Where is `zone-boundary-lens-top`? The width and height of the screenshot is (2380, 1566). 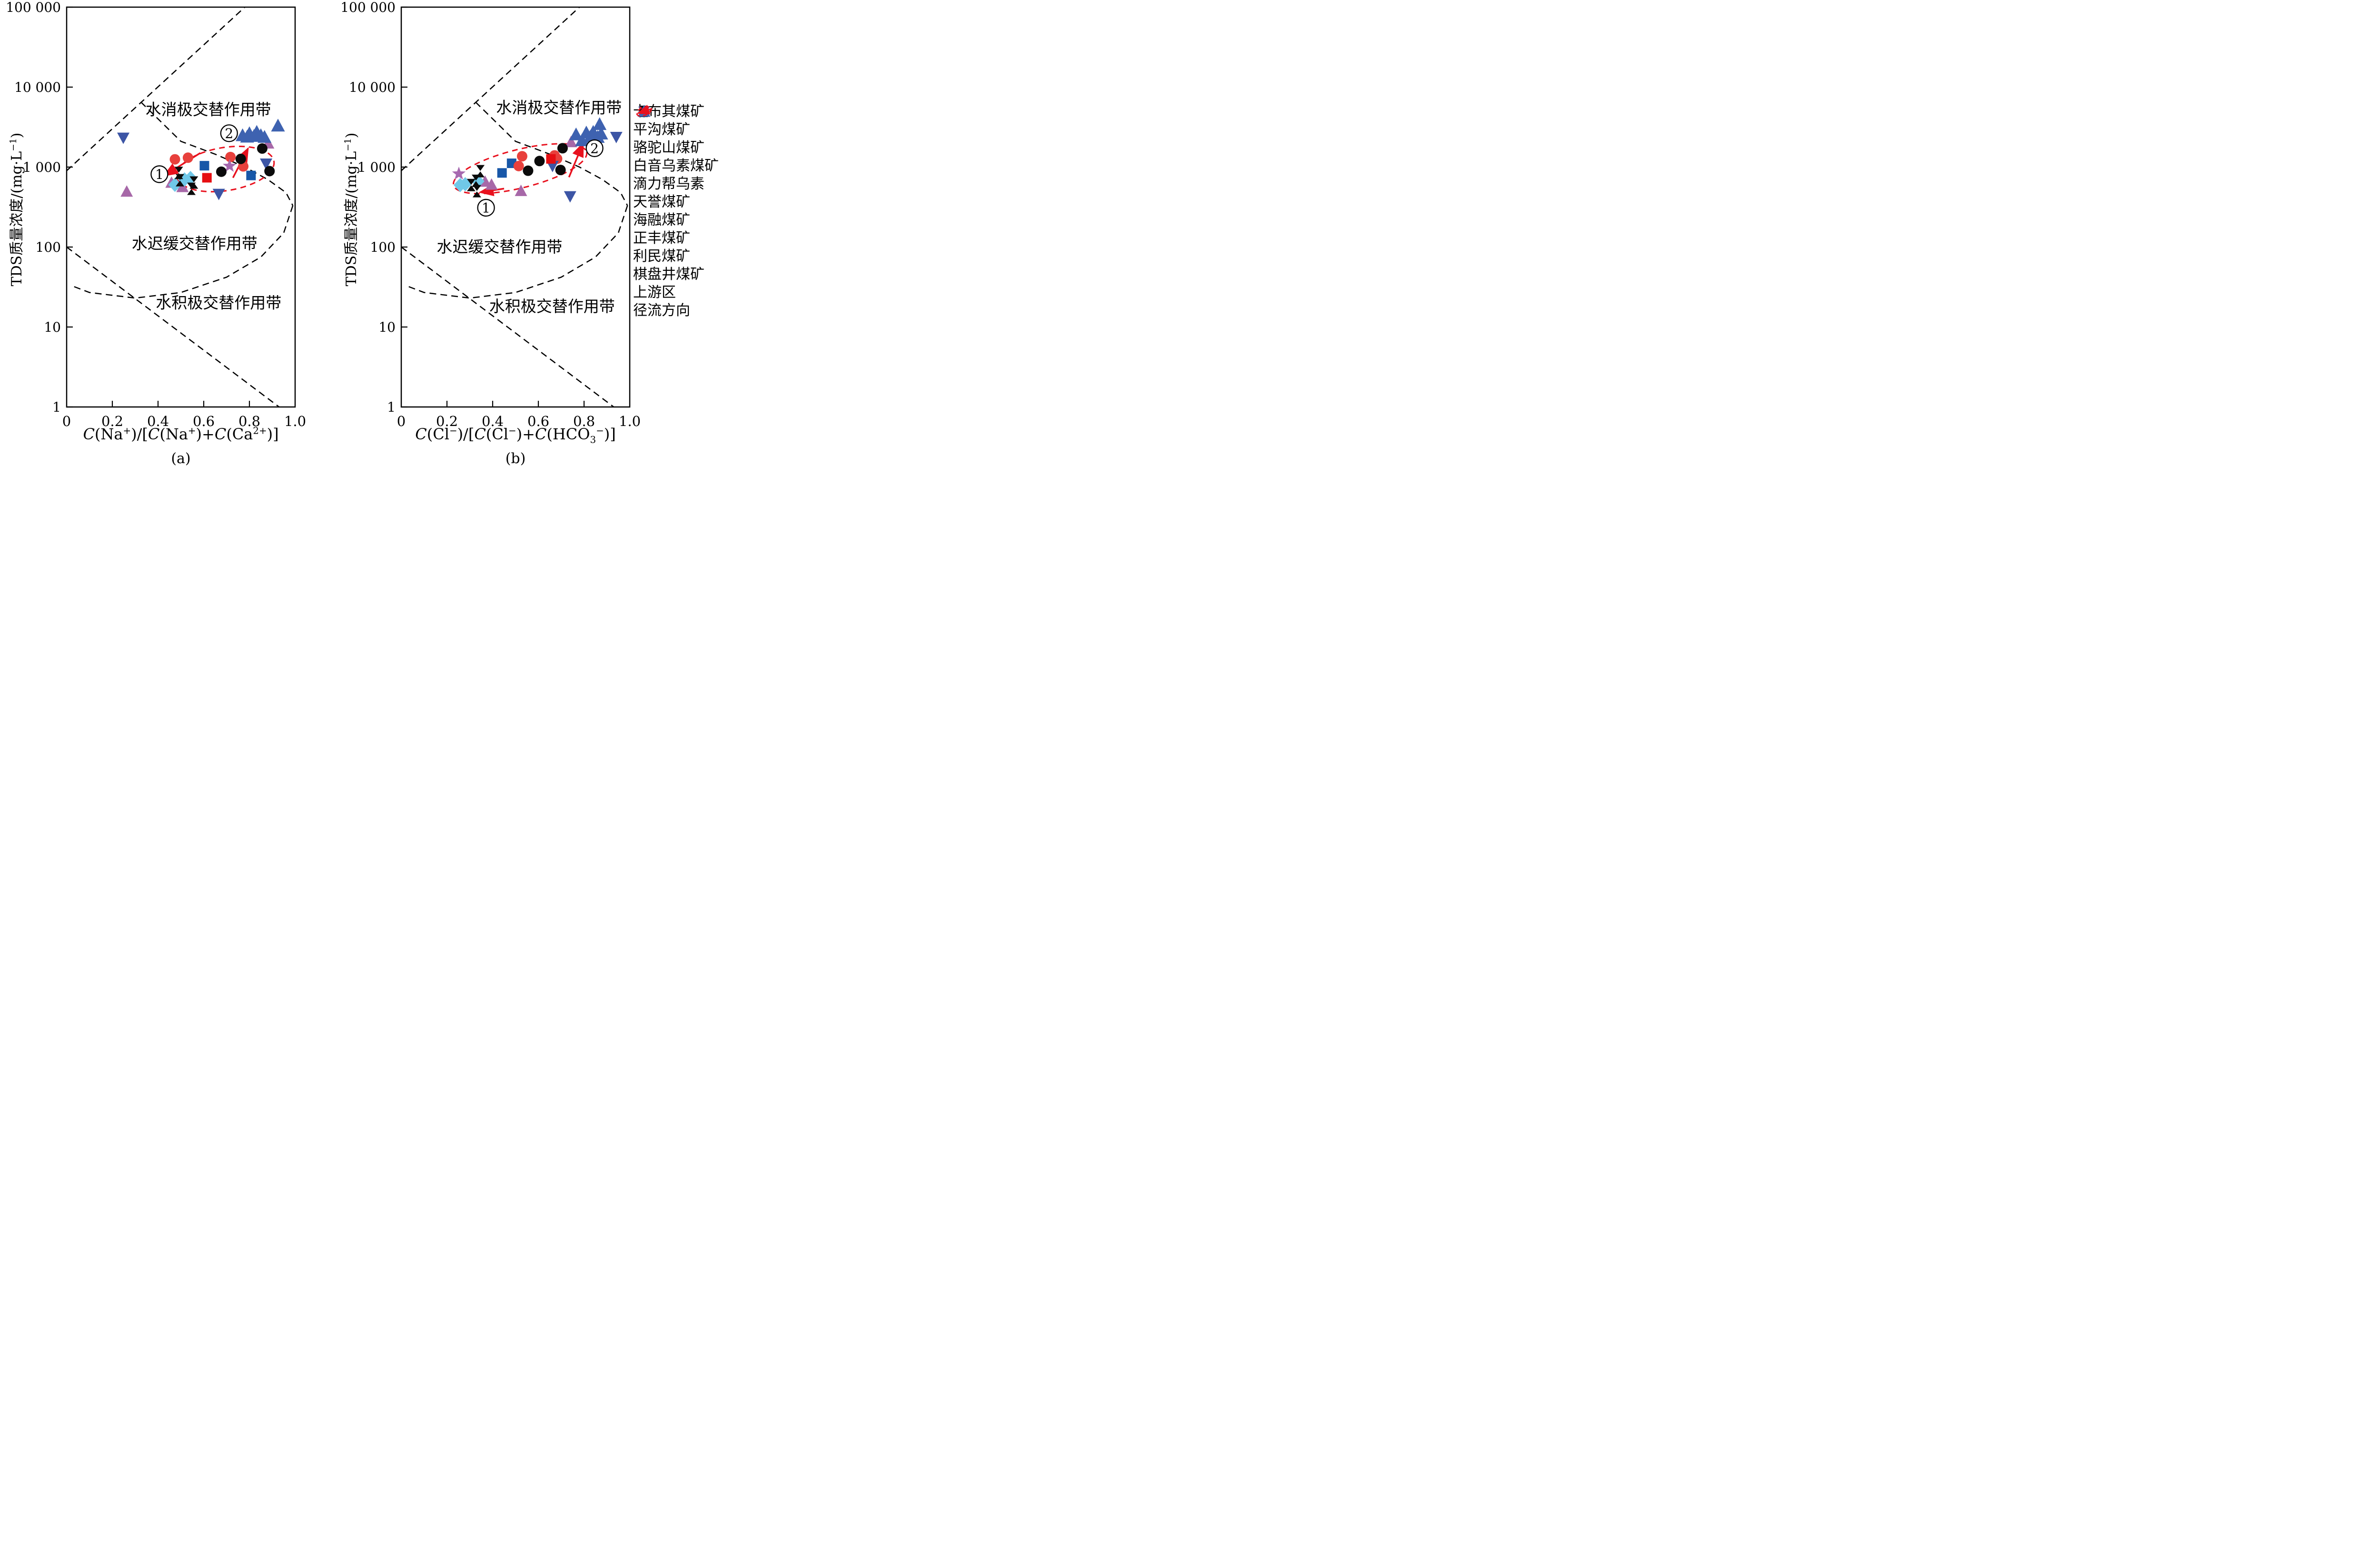
zone-boundary-lens-top is located at coordinates (551, 153).